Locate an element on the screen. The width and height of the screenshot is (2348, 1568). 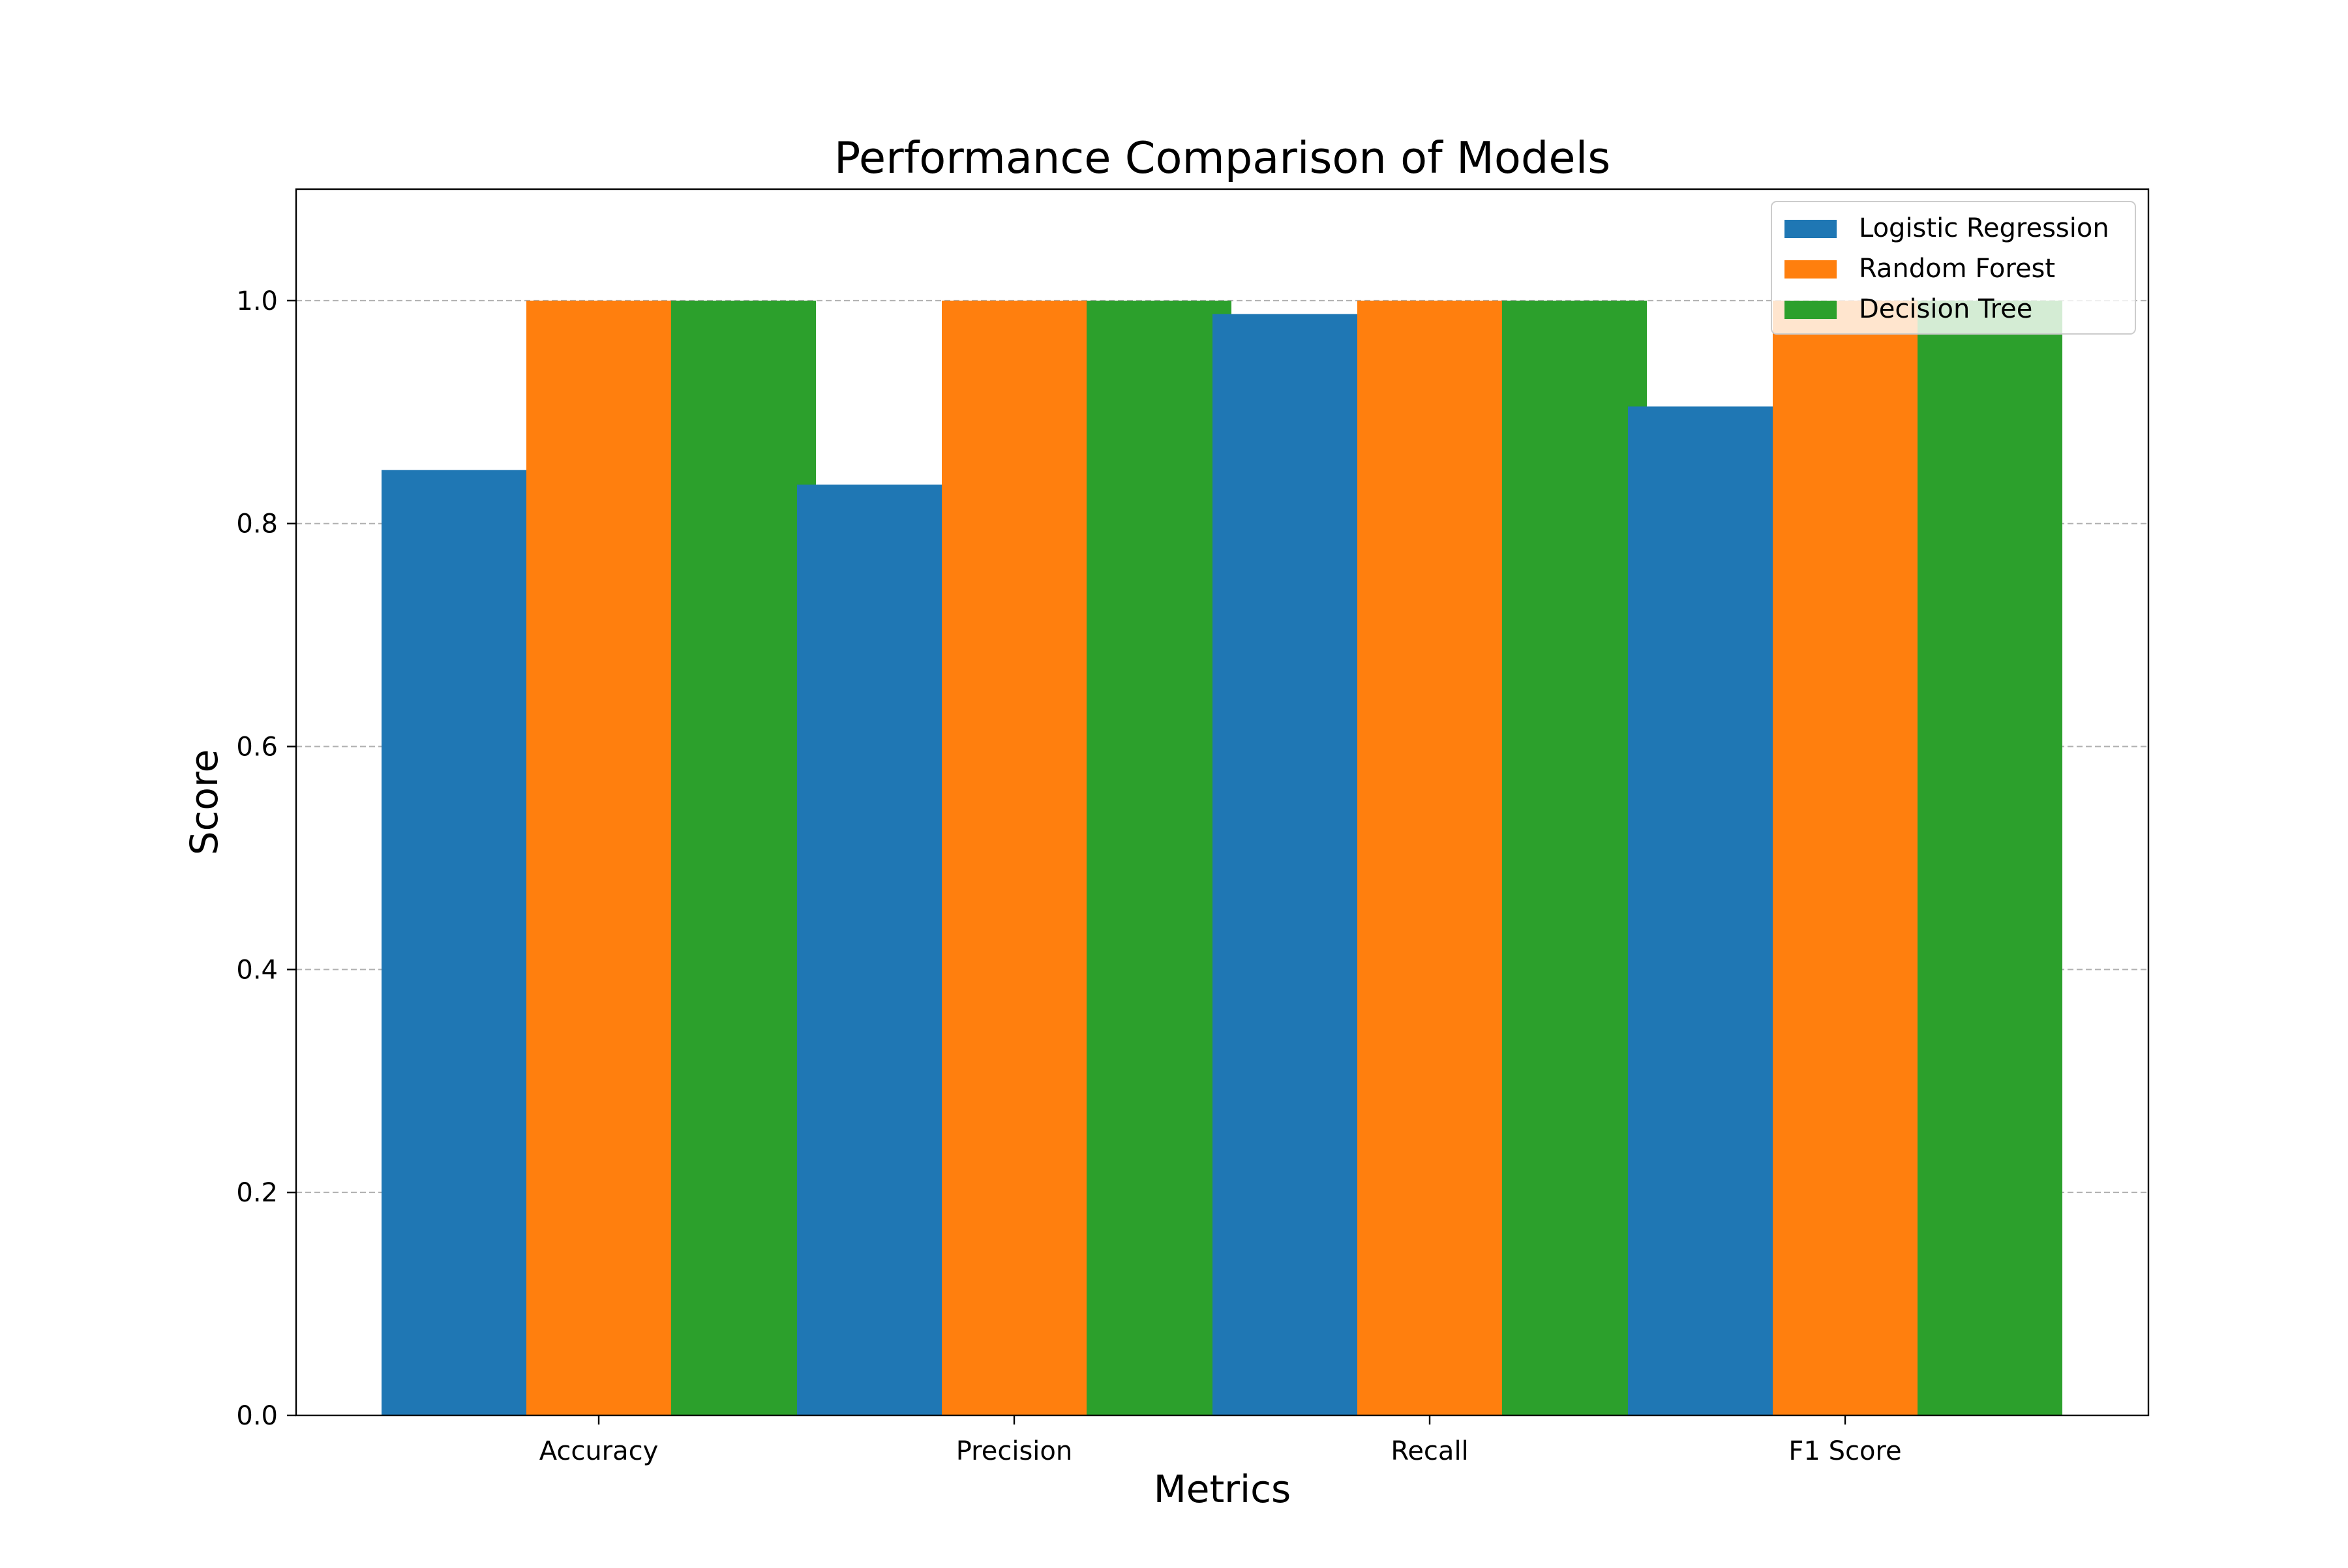
bar-random-forest-precision is located at coordinates (1015, 858).